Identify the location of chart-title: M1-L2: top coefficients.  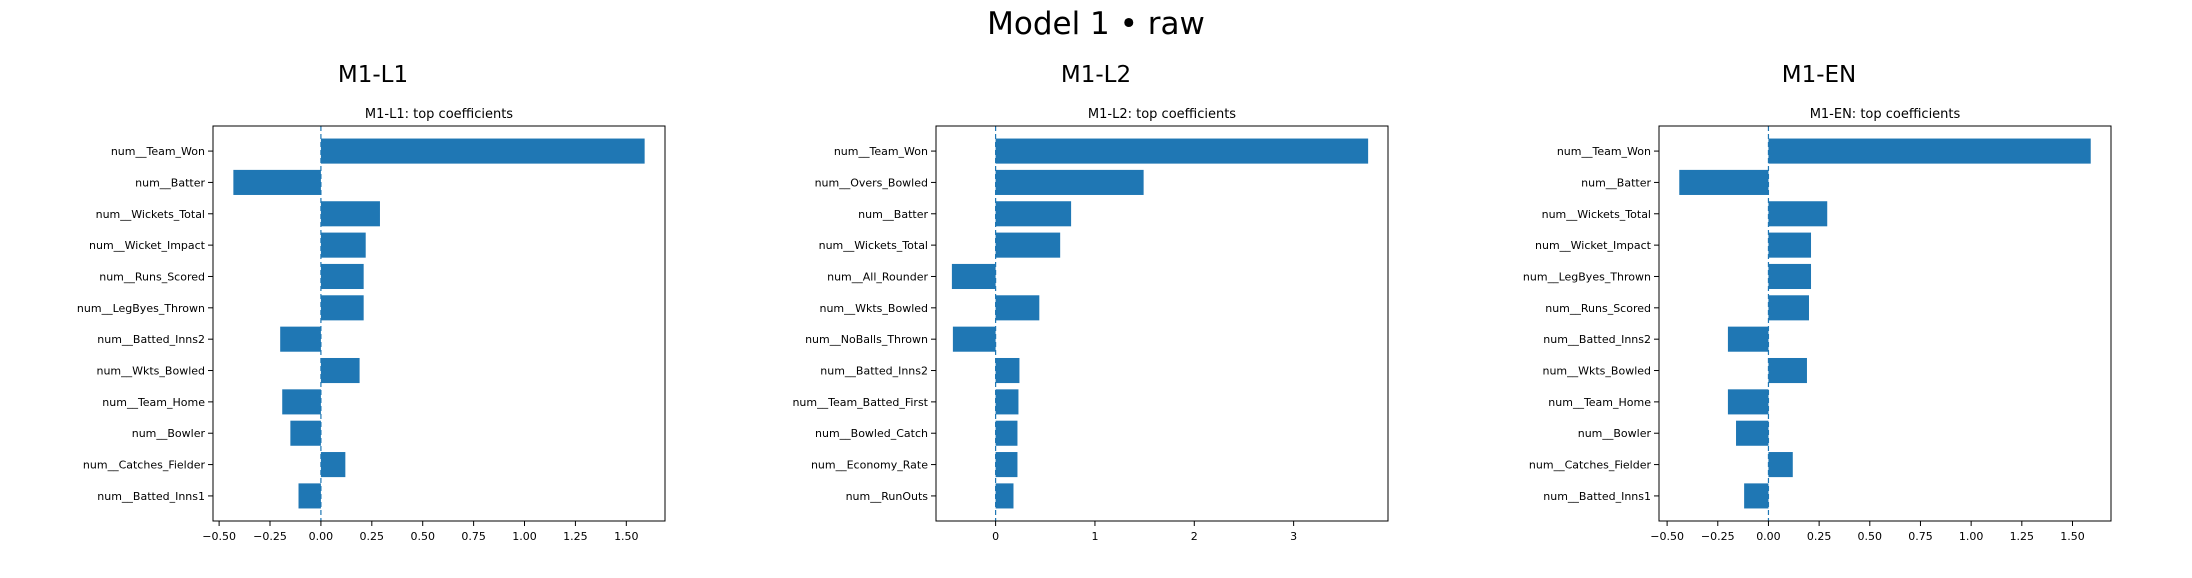
(1162, 114).